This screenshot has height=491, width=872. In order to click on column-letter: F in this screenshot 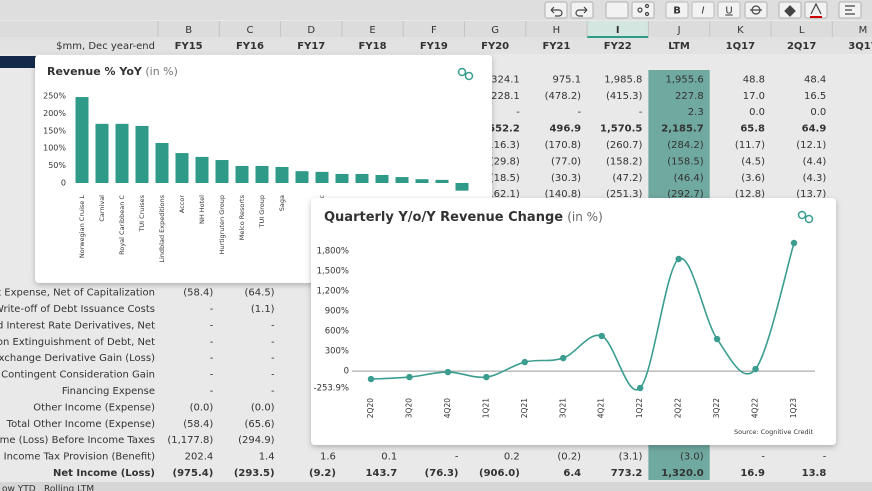, I will do `click(434, 30)`.